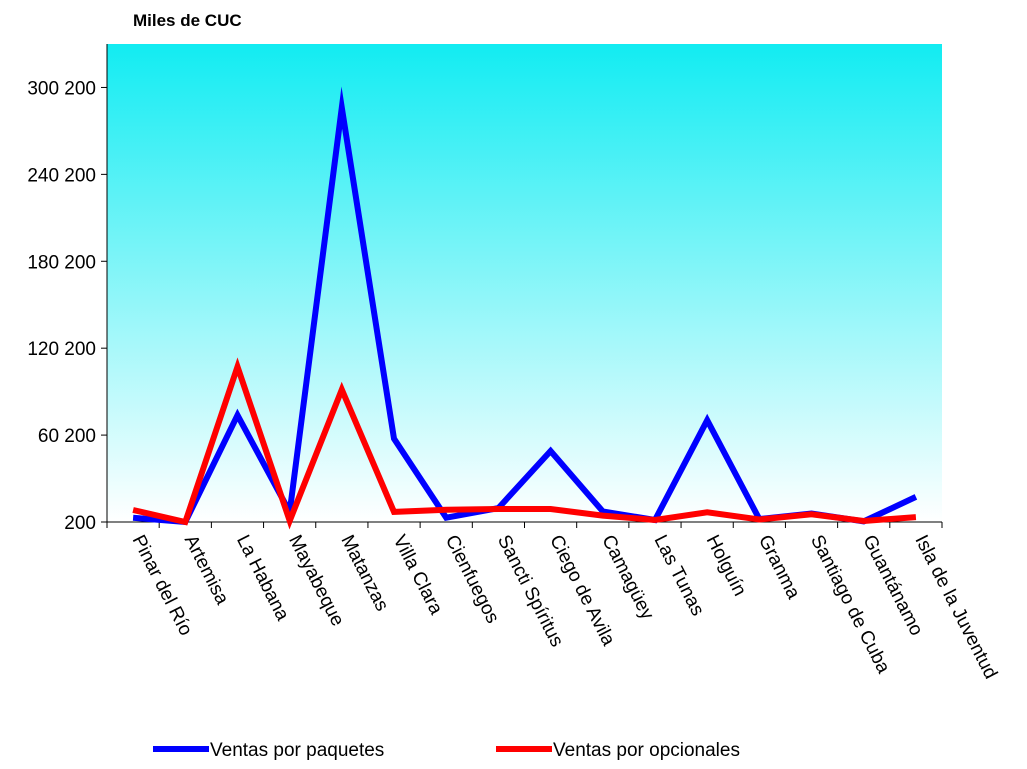 The image size is (1027, 769). What do you see at coordinates (67, 289) in the screenshot?
I see `y-axis: 200 60 200 120 200 180 200 240 200 300 200` at bounding box center [67, 289].